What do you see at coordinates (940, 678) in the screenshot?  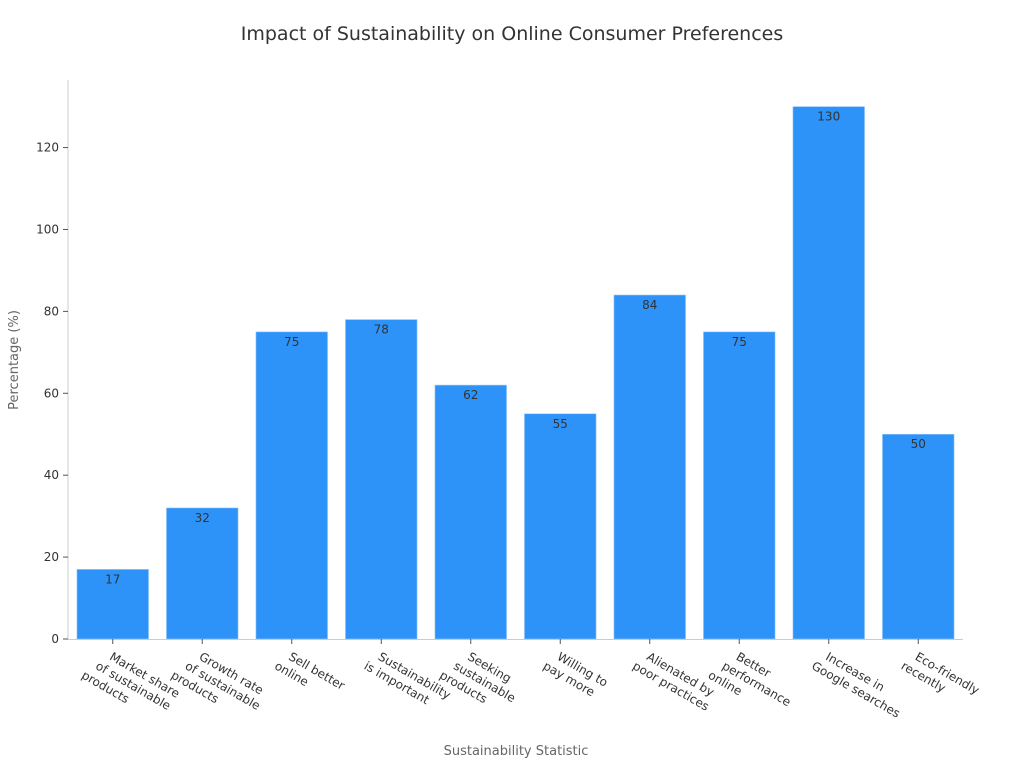 I see `x-tick-label: Eco-friendlyrecently` at bounding box center [940, 678].